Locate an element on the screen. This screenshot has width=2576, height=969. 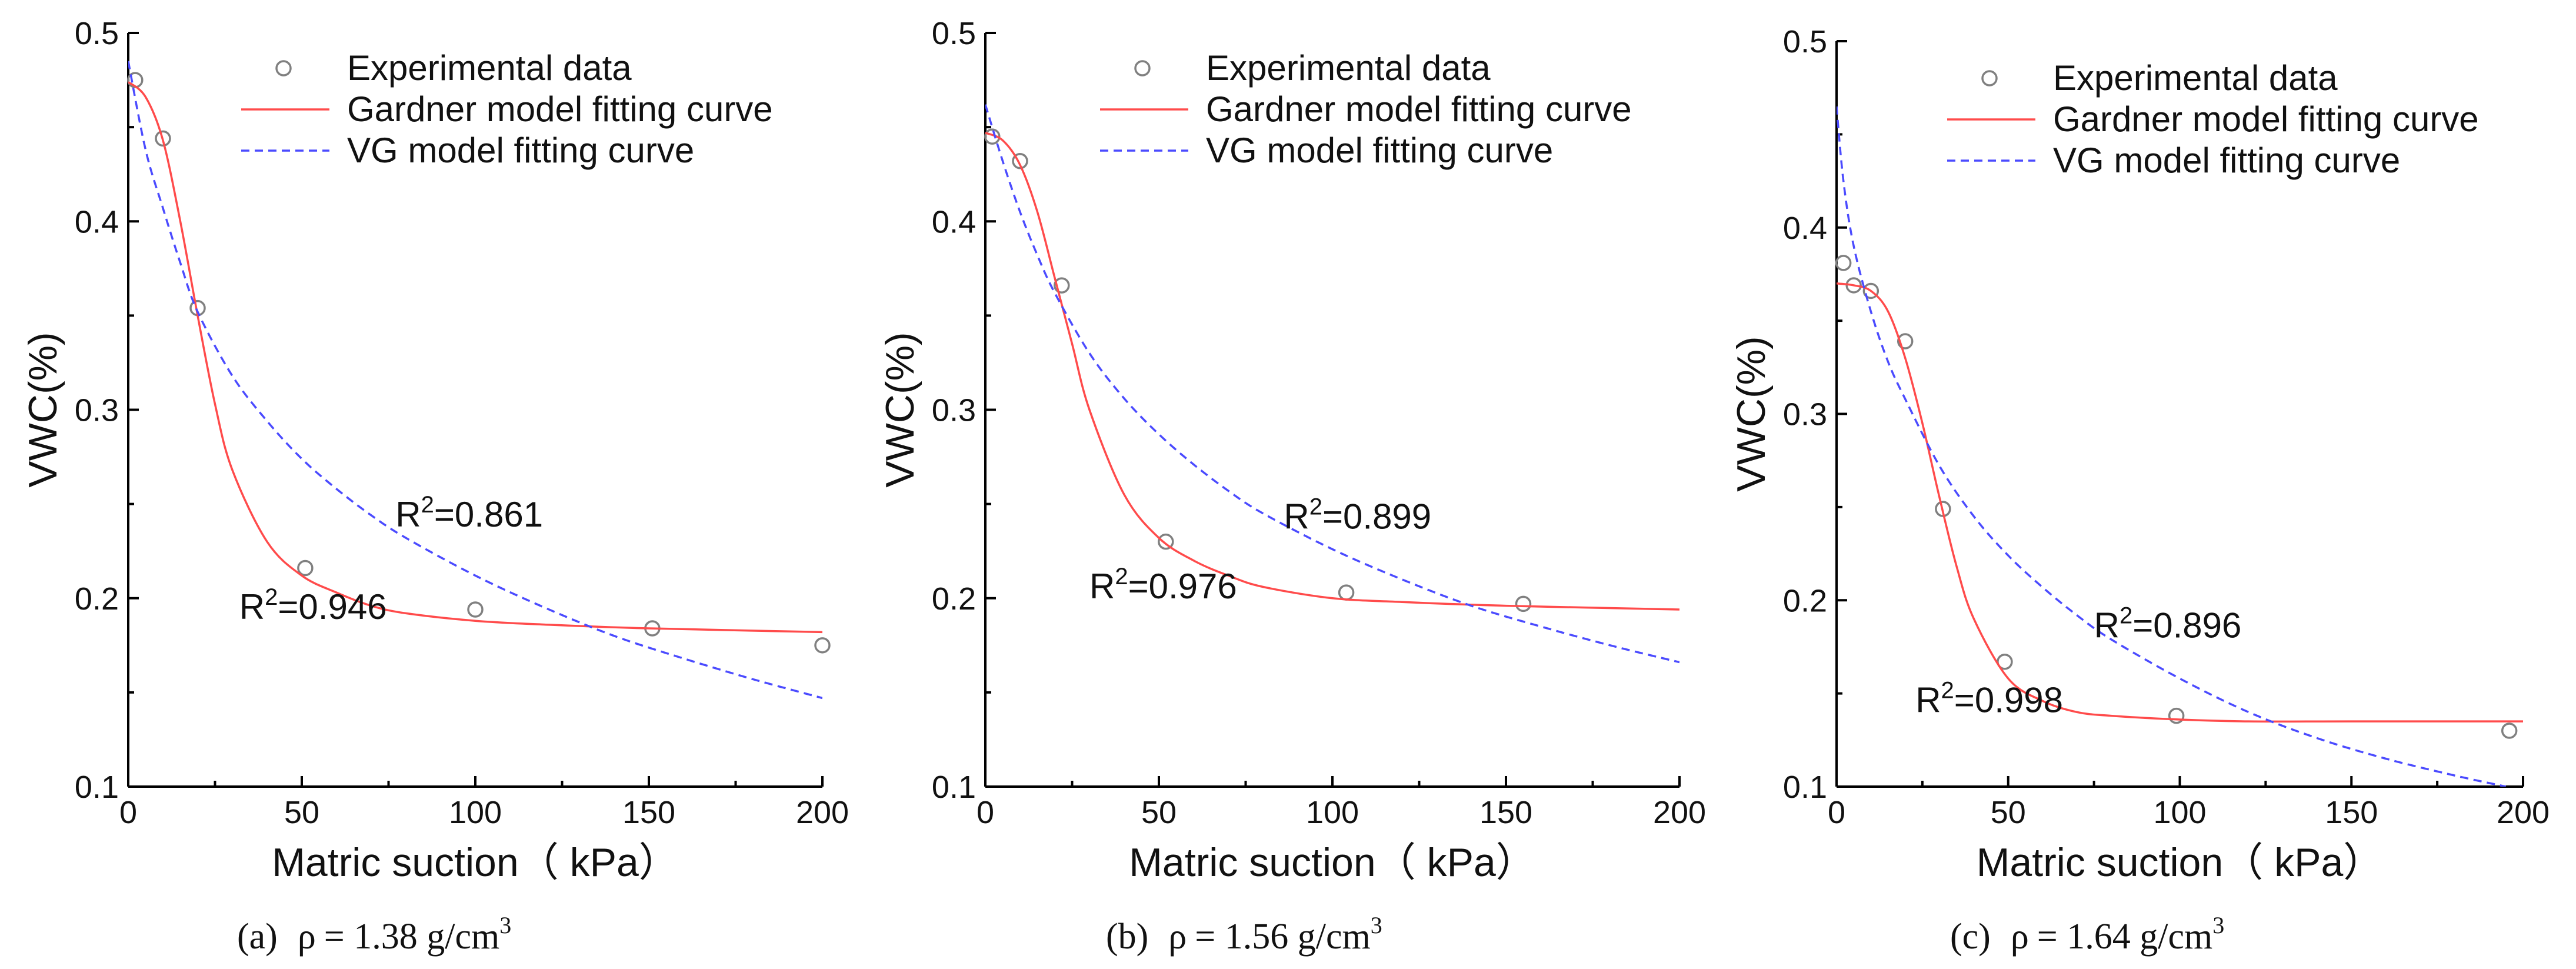
r-squared-value: =0.861 is located at coordinates (488, 514).